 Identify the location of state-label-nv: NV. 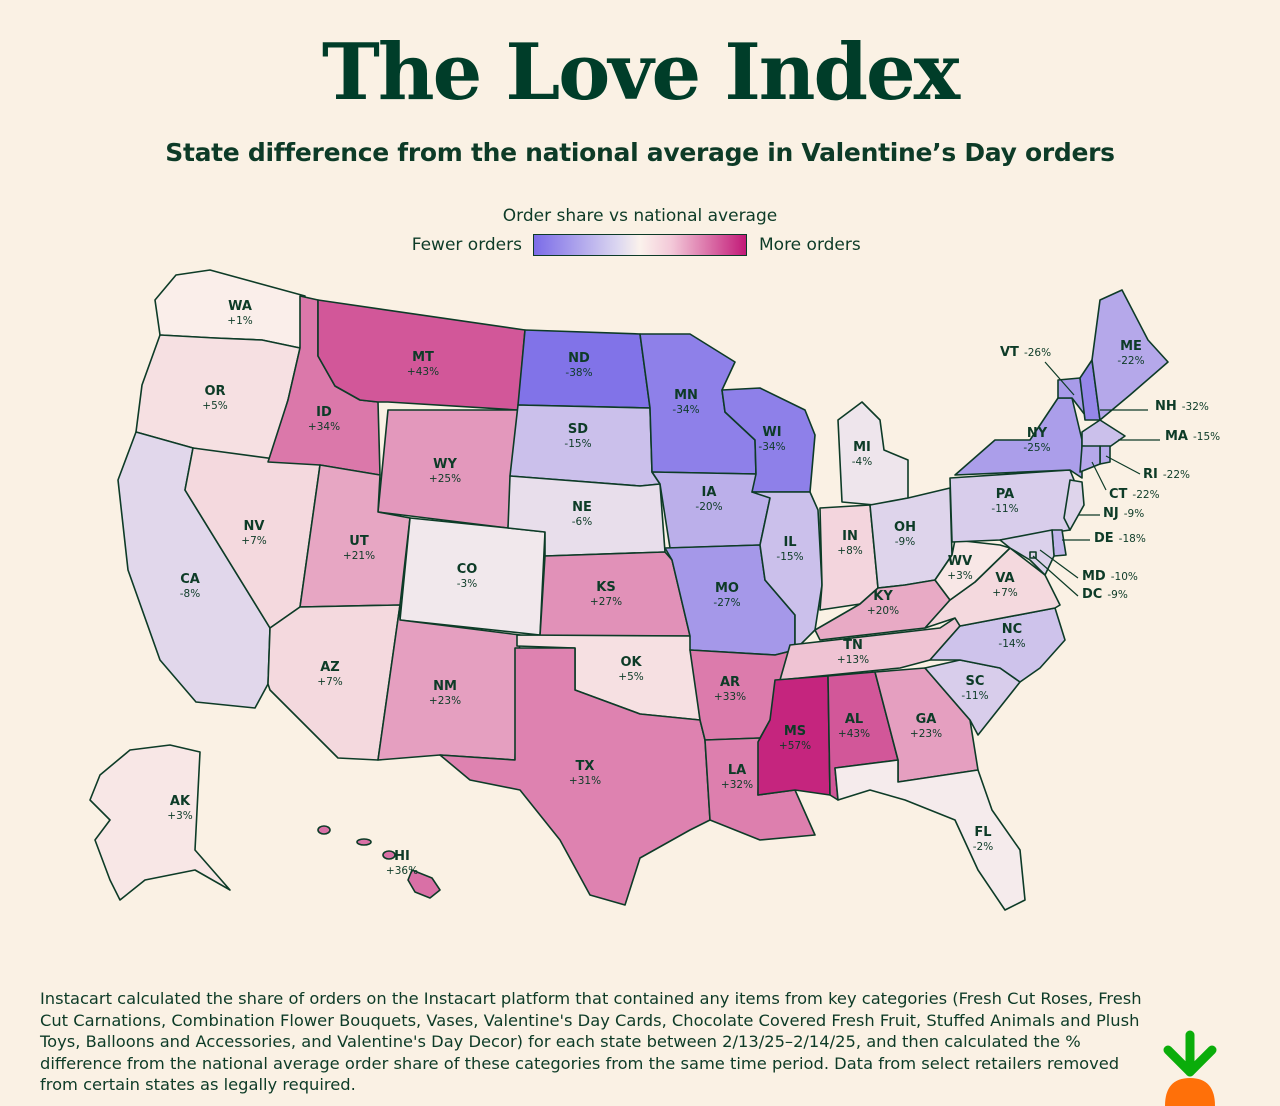
(254, 526).